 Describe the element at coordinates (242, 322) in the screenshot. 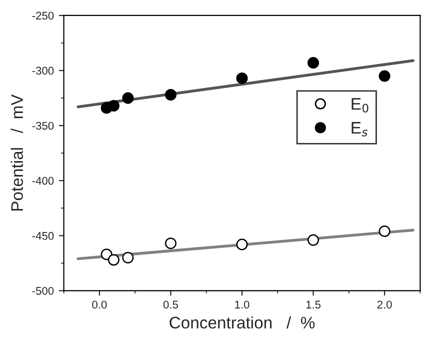

I see `x-axis-title: Concentration / %` at that location.